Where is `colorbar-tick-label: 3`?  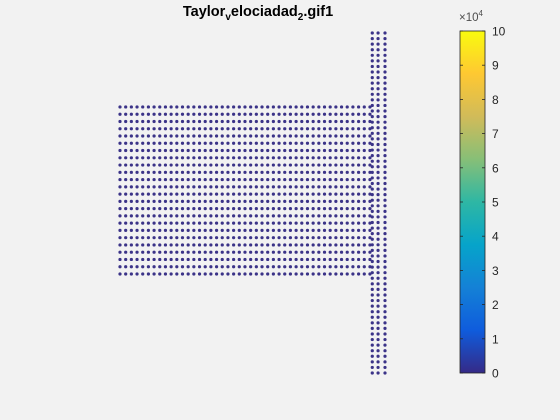 colorbar-tick-label: 3 is located at coordinates (495, 271).